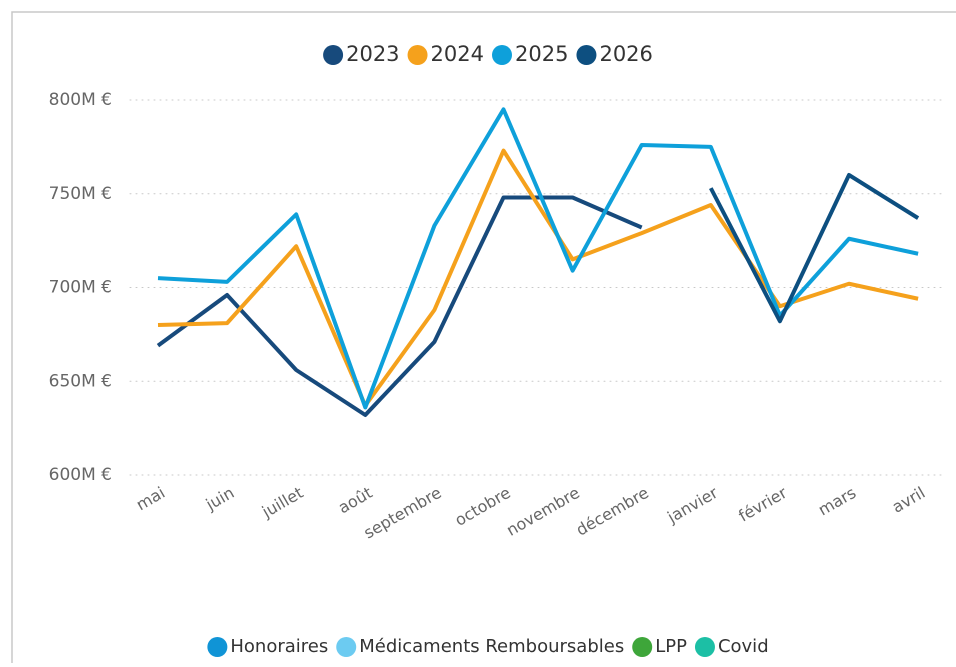  I want to click on y-tick-label: 700M €, so click(80, 288).